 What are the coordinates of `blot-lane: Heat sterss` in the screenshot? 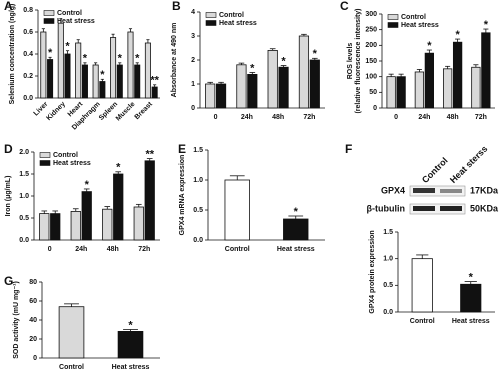 It's located at (468, 164).